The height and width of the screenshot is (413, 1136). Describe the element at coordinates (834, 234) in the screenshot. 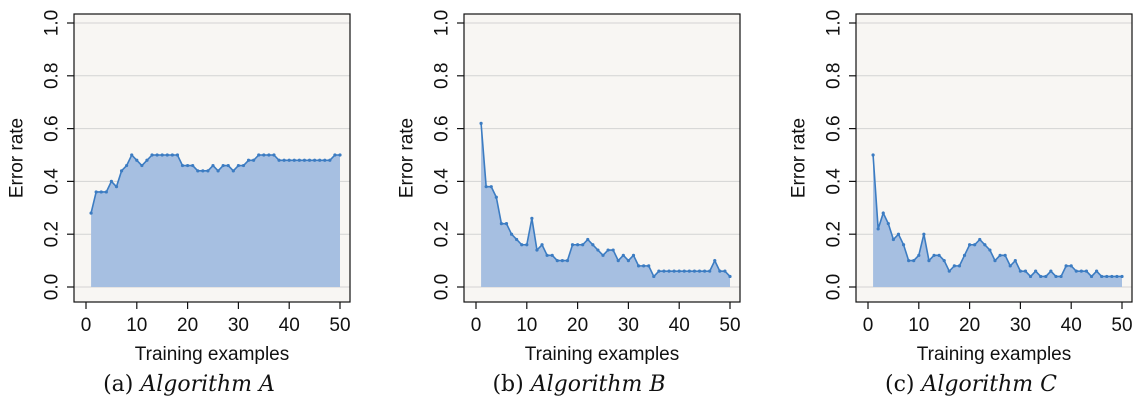

I see `y-tick-label: 0.2` at that location.